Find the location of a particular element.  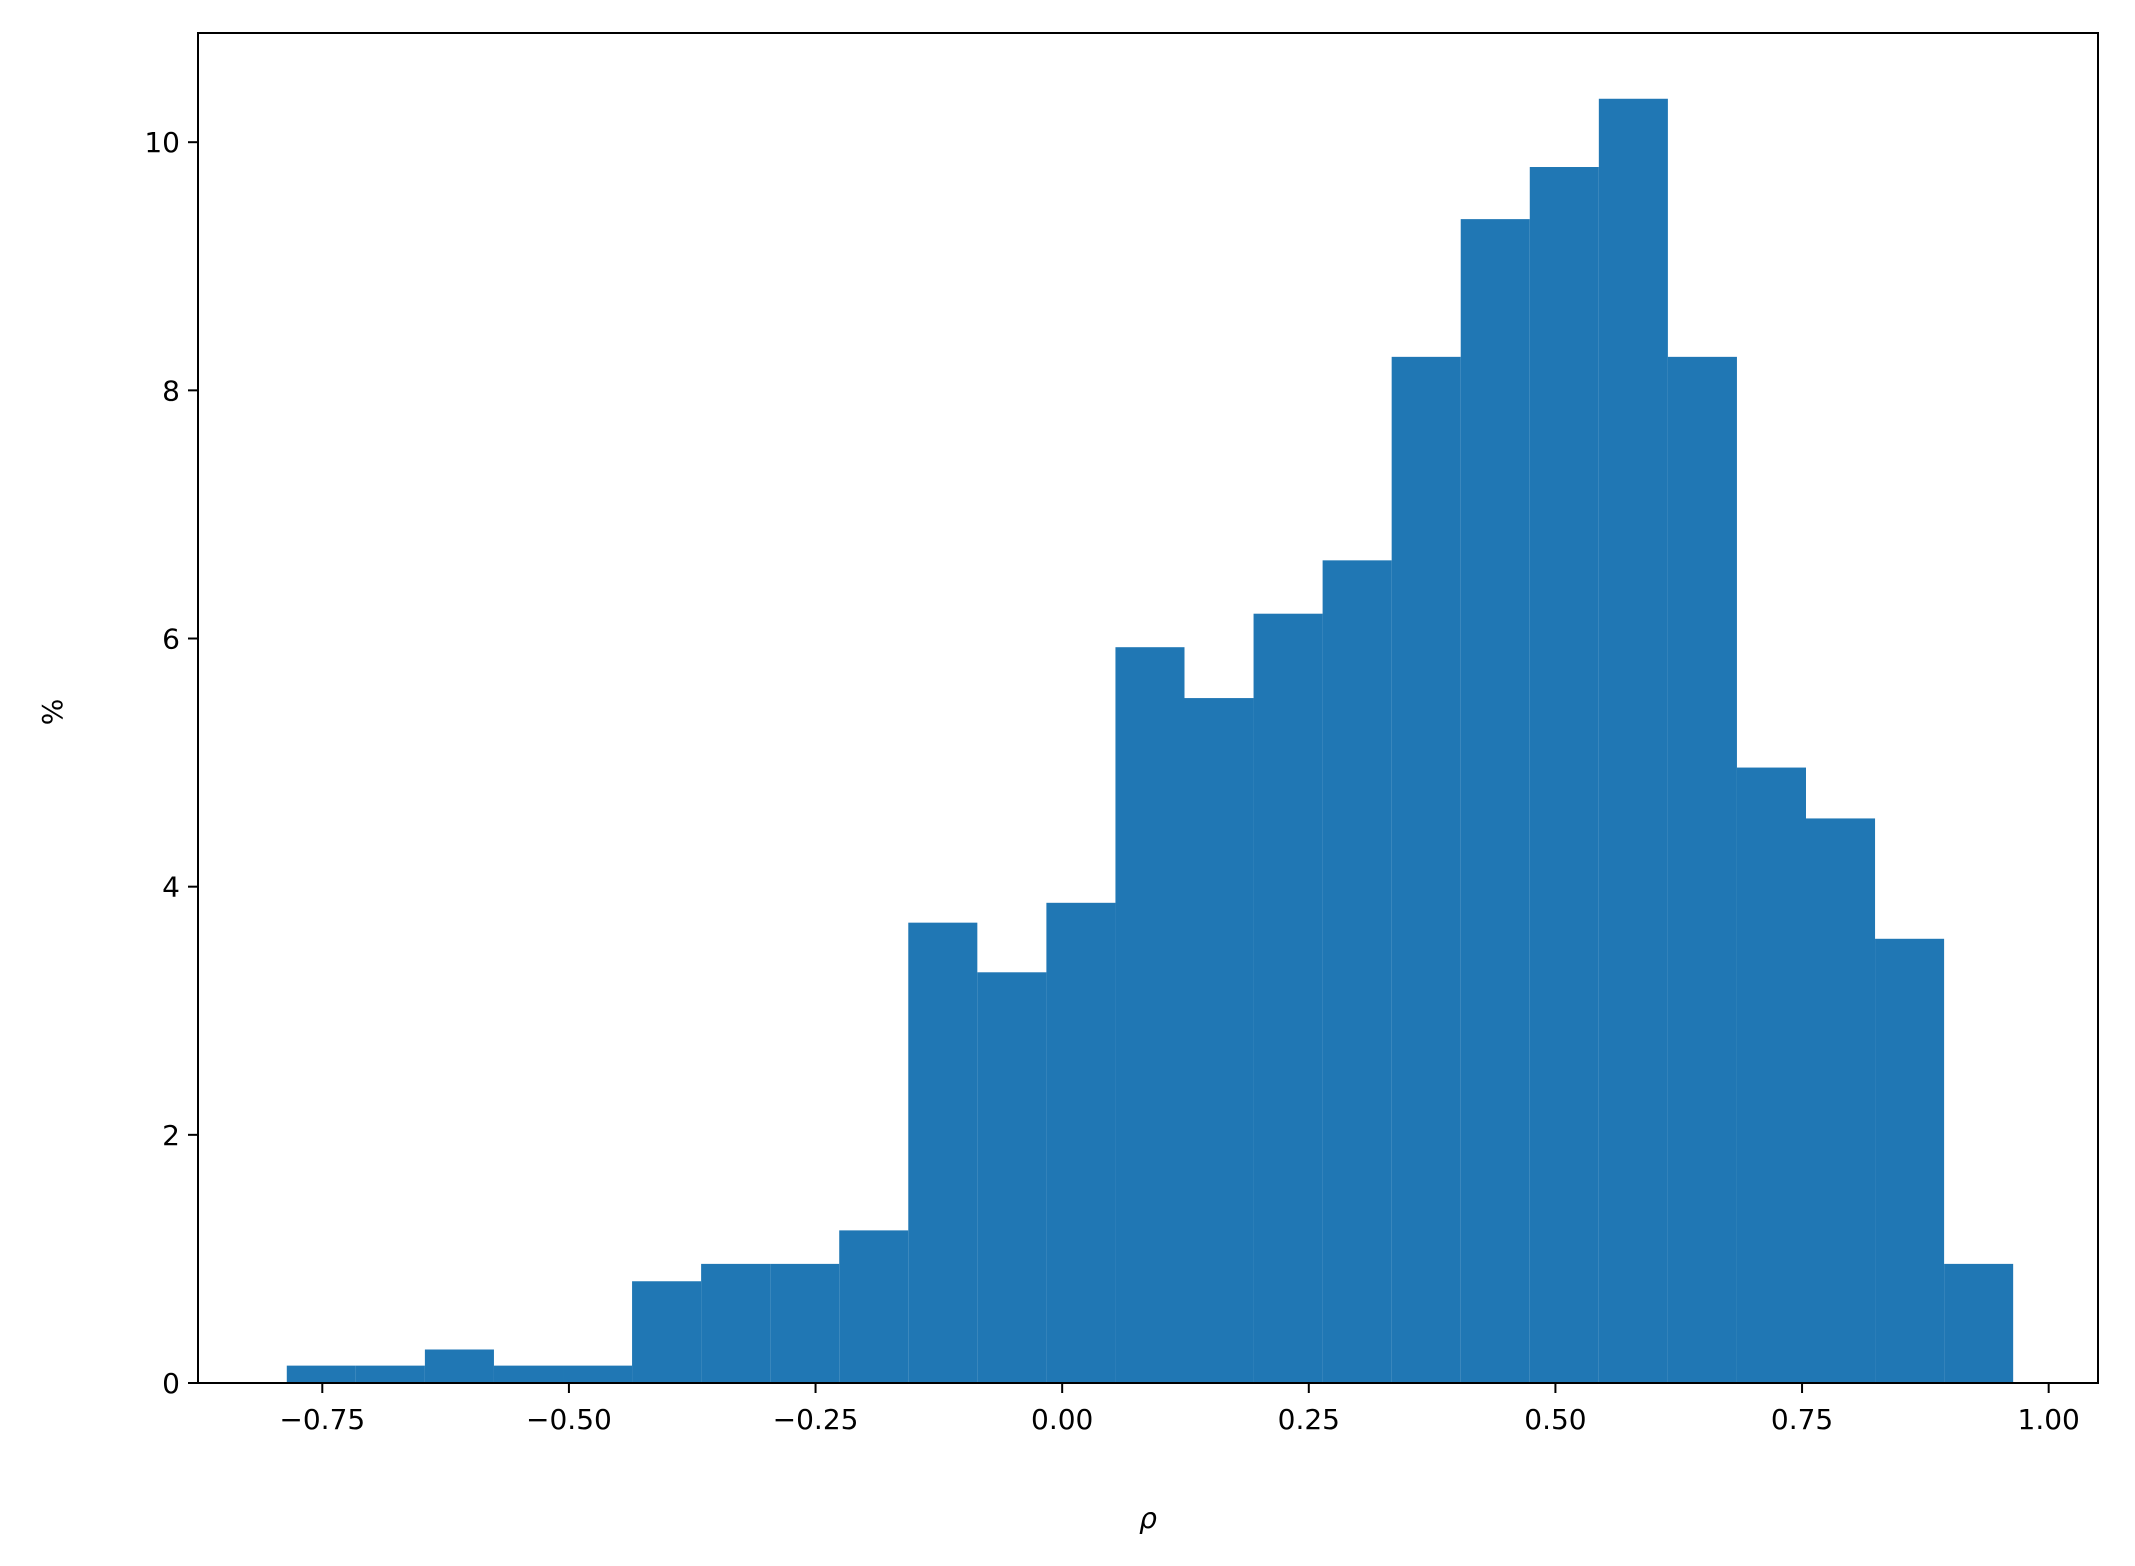

x-tick-label: 0.25 is located at coordinates (1309, 1419).